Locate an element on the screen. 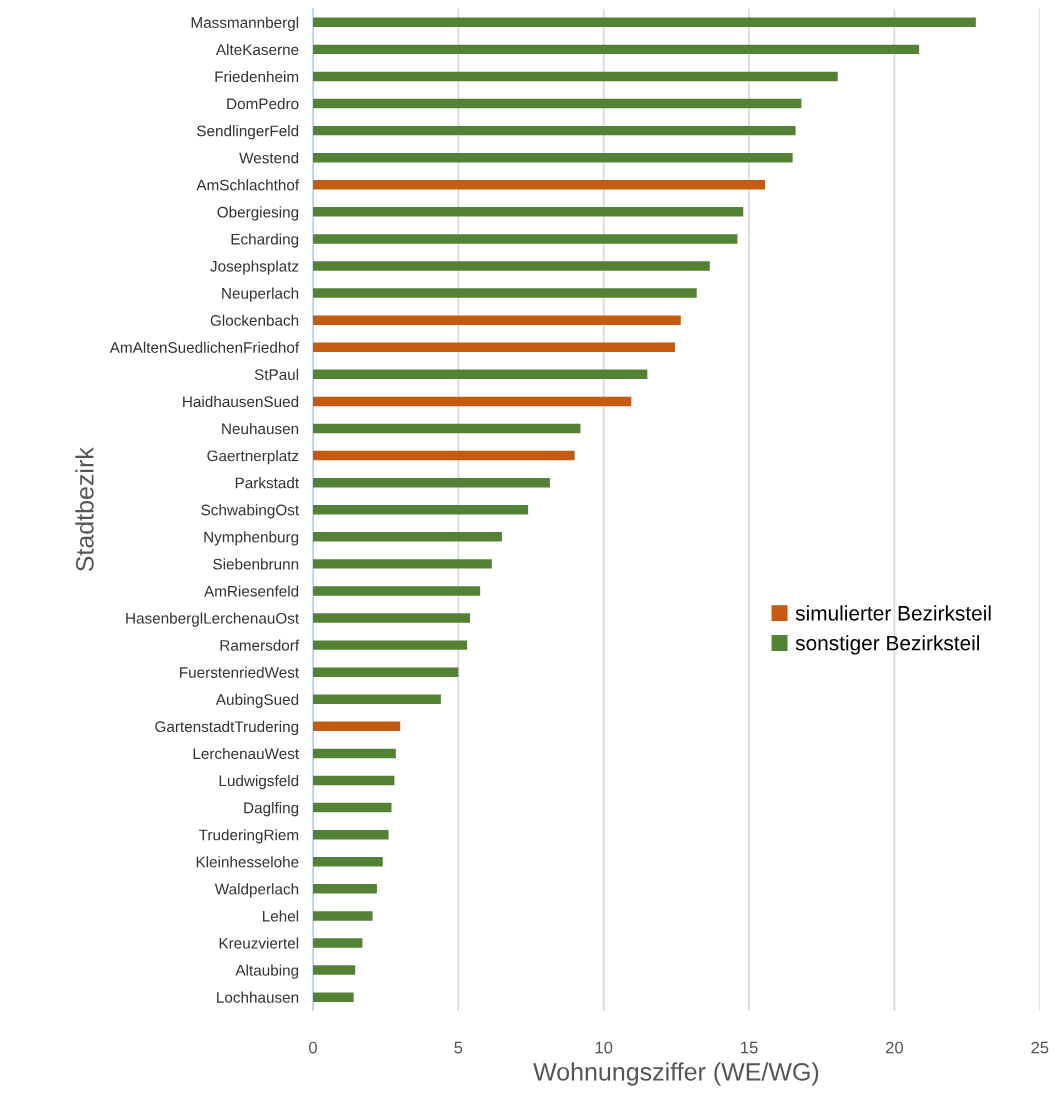  y-tick-label: Siebenbrunn is located at coordinates (256, 564).